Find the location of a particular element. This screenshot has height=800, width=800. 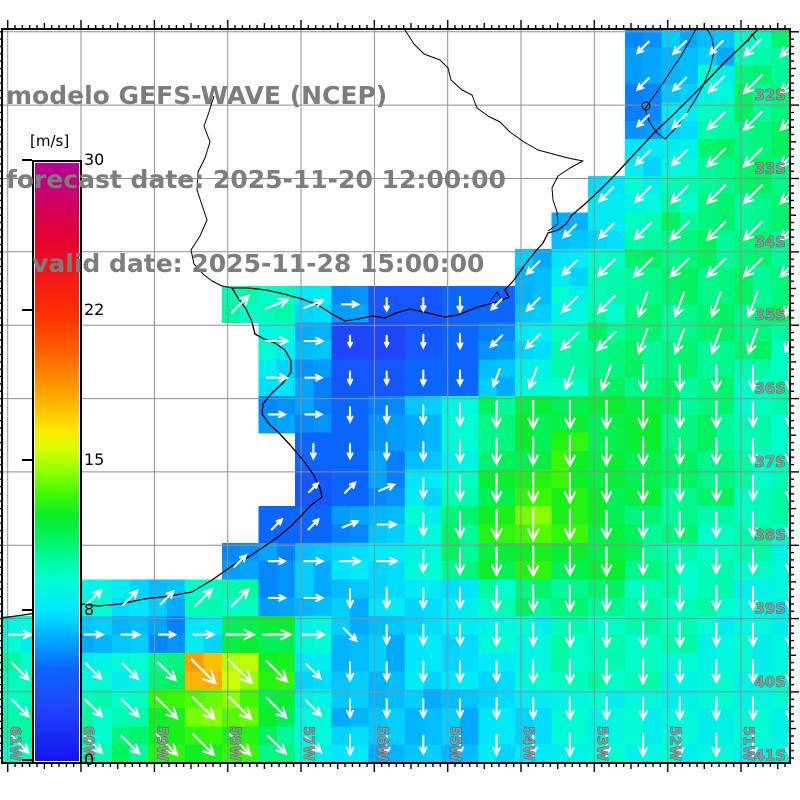

lat-label-35S: 35S is located at coordinates (770, 315).